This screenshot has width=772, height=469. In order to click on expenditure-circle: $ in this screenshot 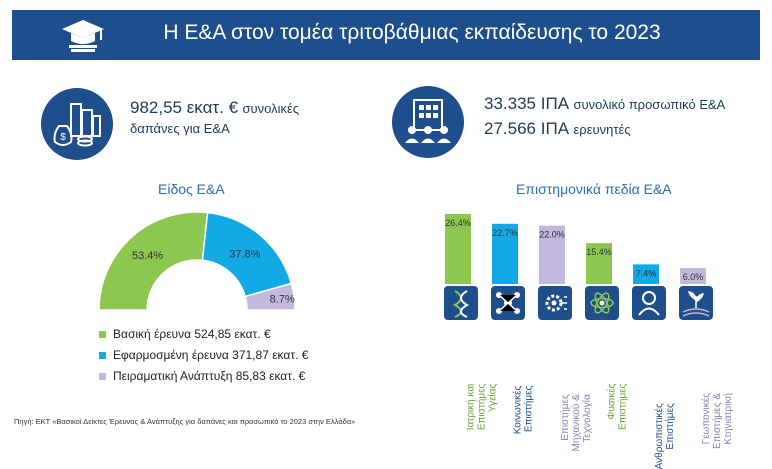, I will do `click(77, 124)`.